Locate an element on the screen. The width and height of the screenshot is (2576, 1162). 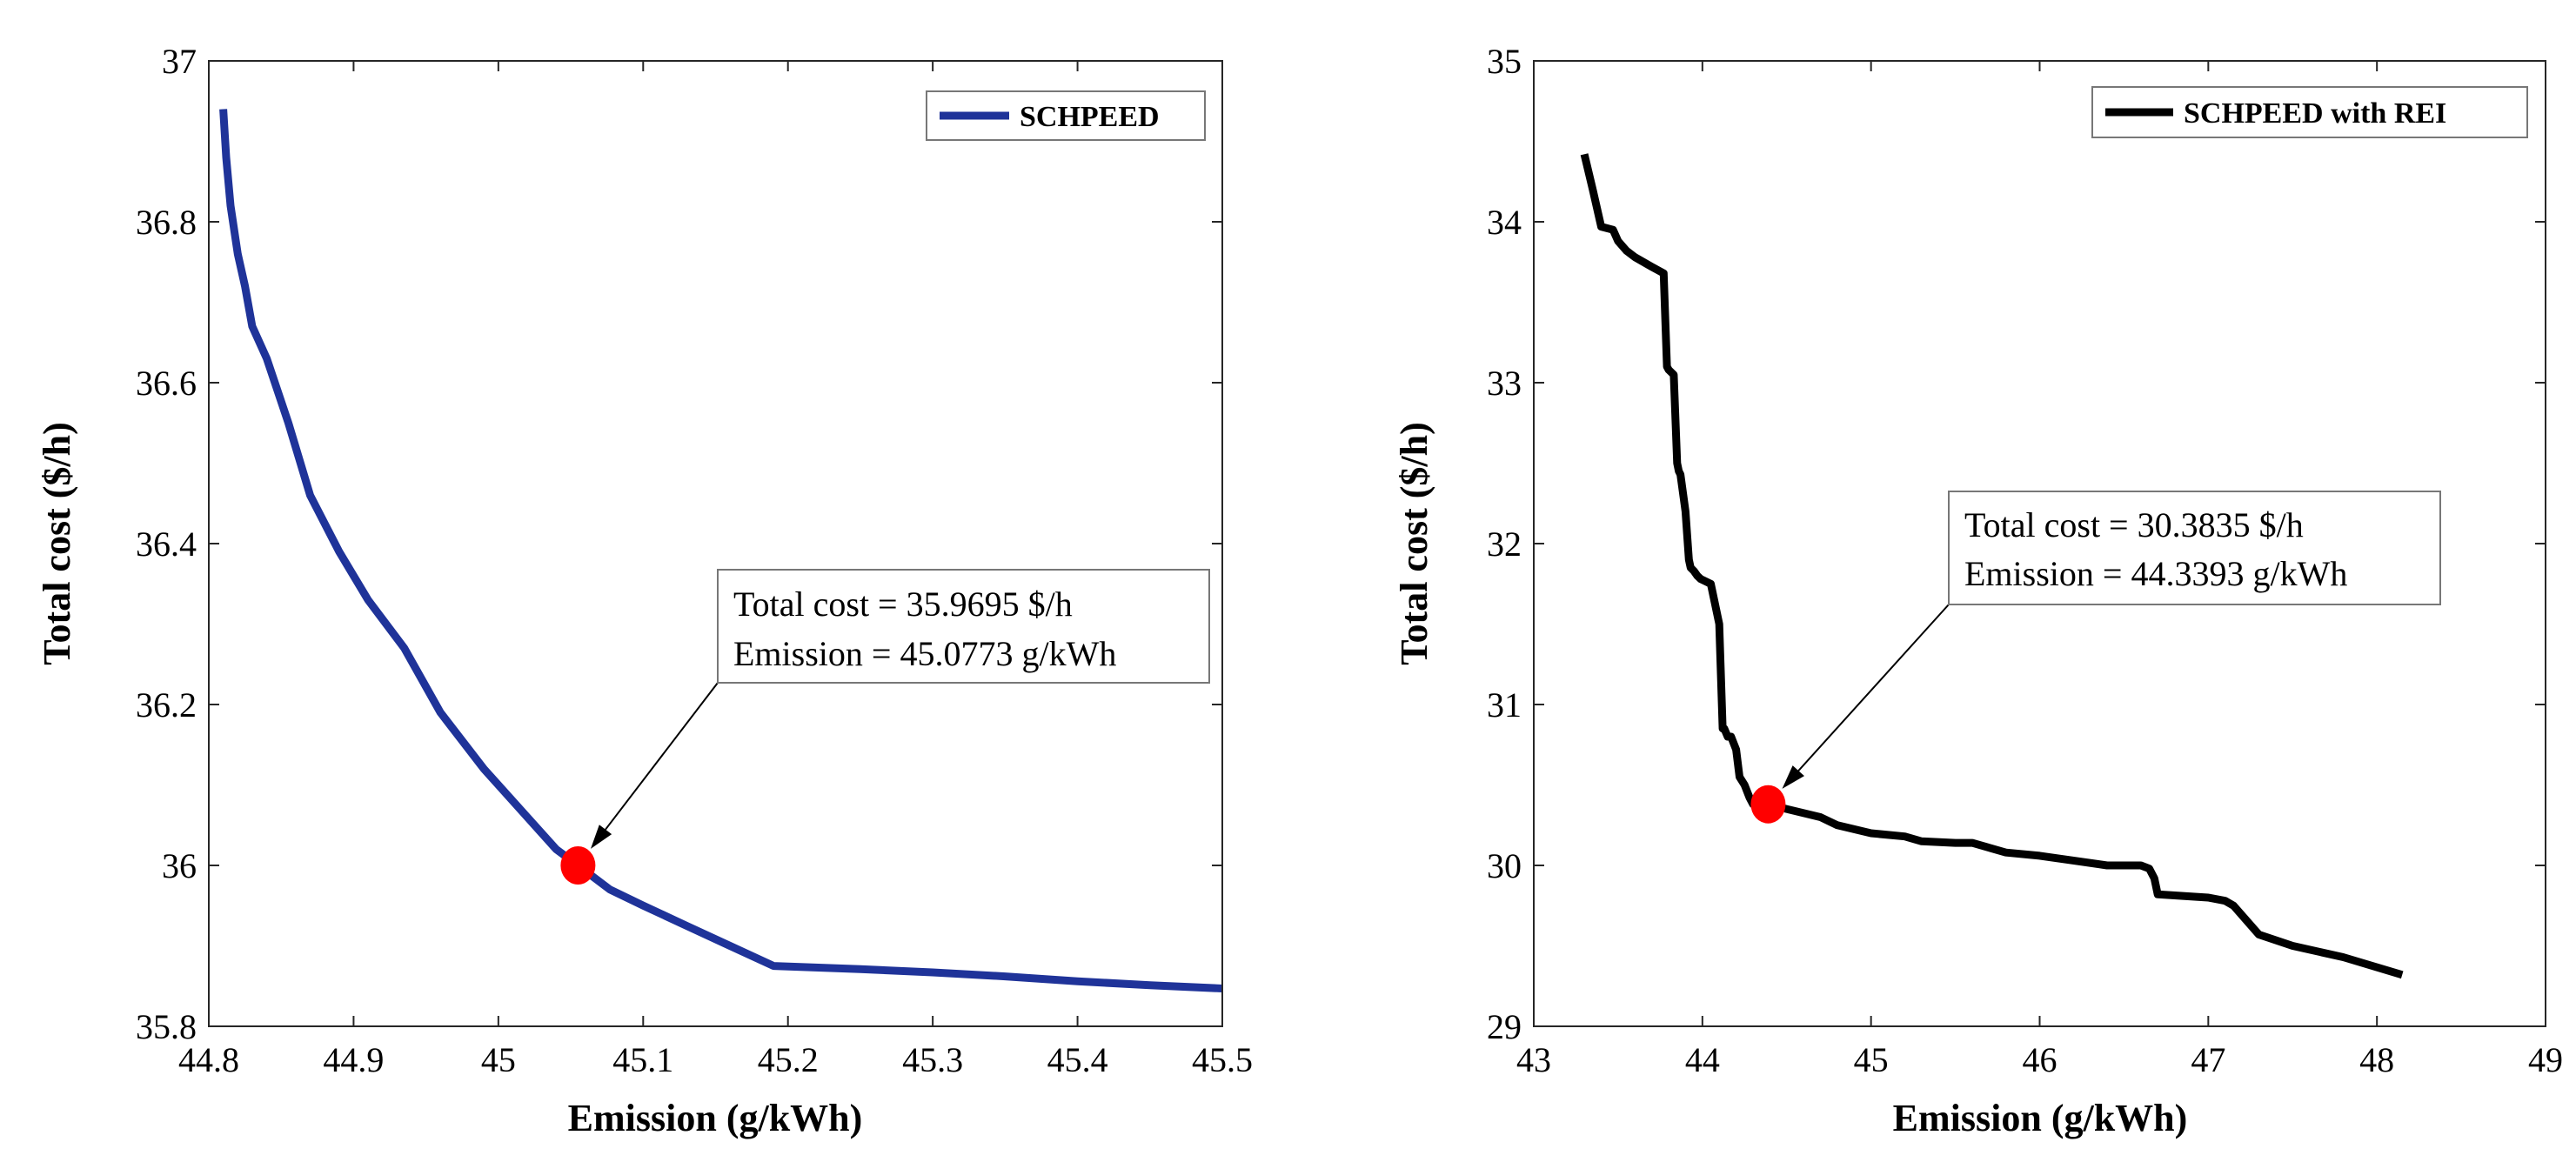
x-axis-label-left: Emission (g/kWh) is located at coordinates (715, 1118).